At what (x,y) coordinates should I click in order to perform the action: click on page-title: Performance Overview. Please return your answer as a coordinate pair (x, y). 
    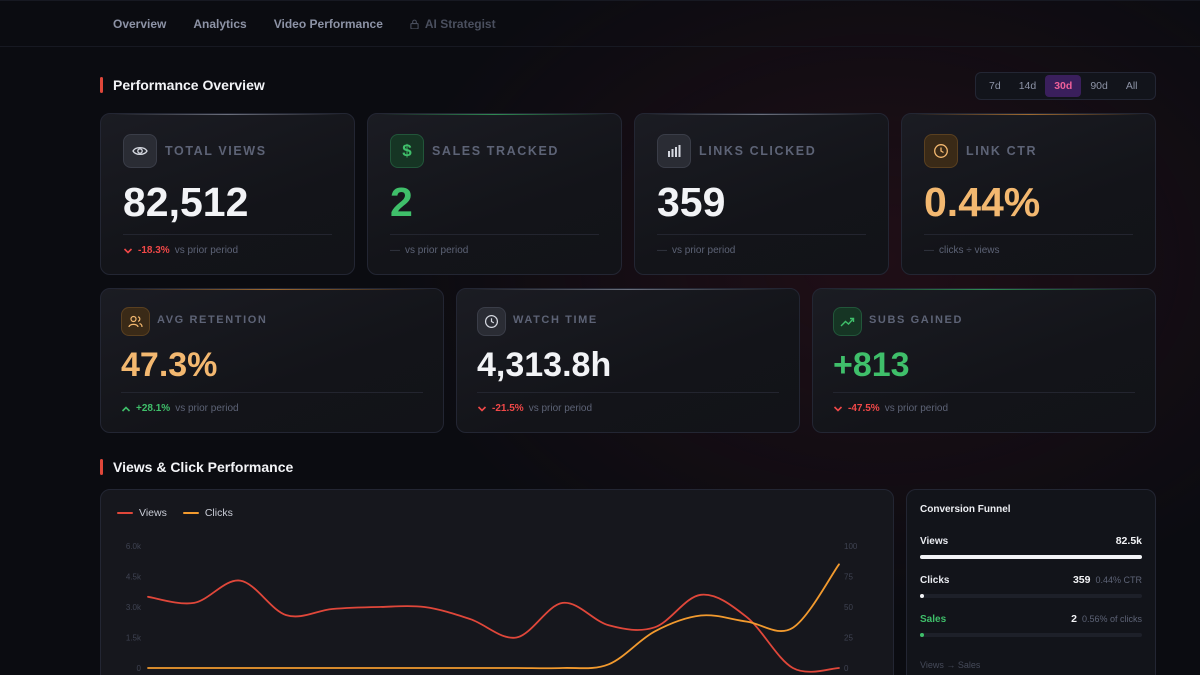
    Looking at the image, I should click on (189, 85).